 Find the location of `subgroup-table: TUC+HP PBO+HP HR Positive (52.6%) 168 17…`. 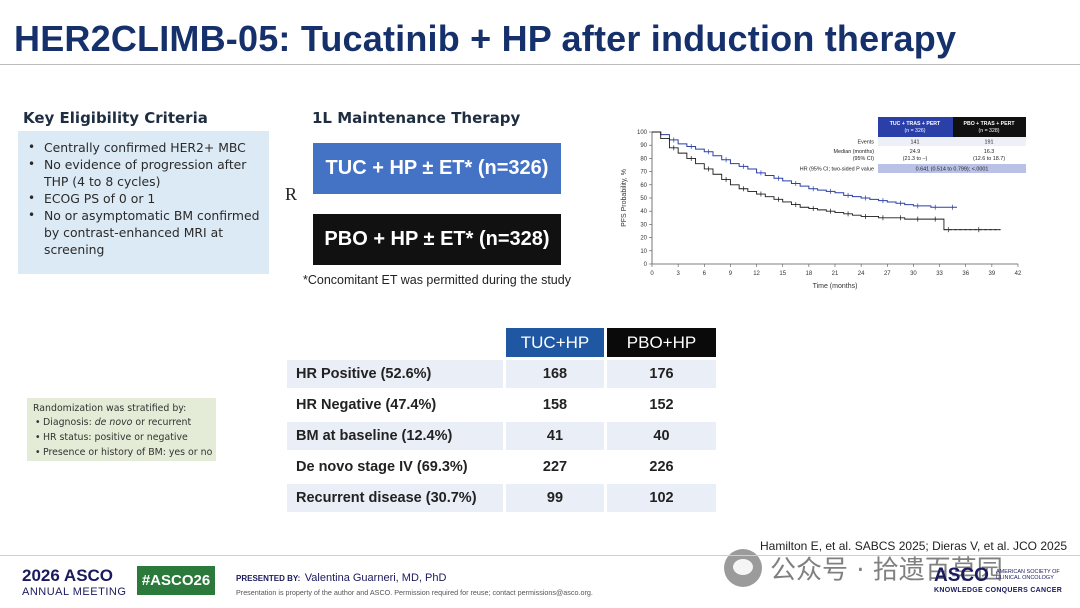

subgroup-table: TUC+HP PBO+HP HR Positive (52.6%) 168 17… is located at coordinates (500, 420).